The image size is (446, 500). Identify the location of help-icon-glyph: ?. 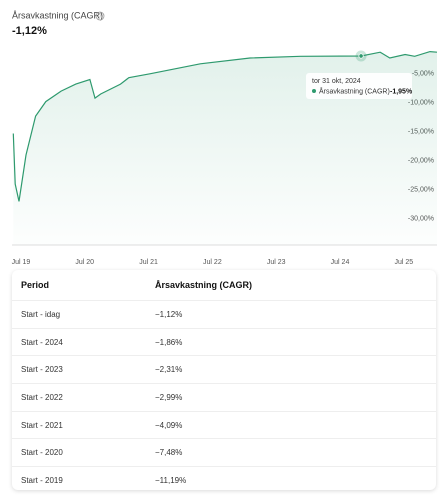
(100, 17).